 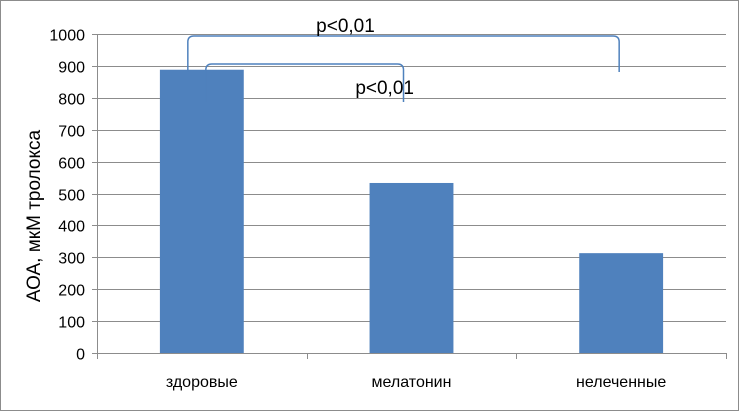 I want to click on y-tick-label: 0, so click(x=80, y=355).